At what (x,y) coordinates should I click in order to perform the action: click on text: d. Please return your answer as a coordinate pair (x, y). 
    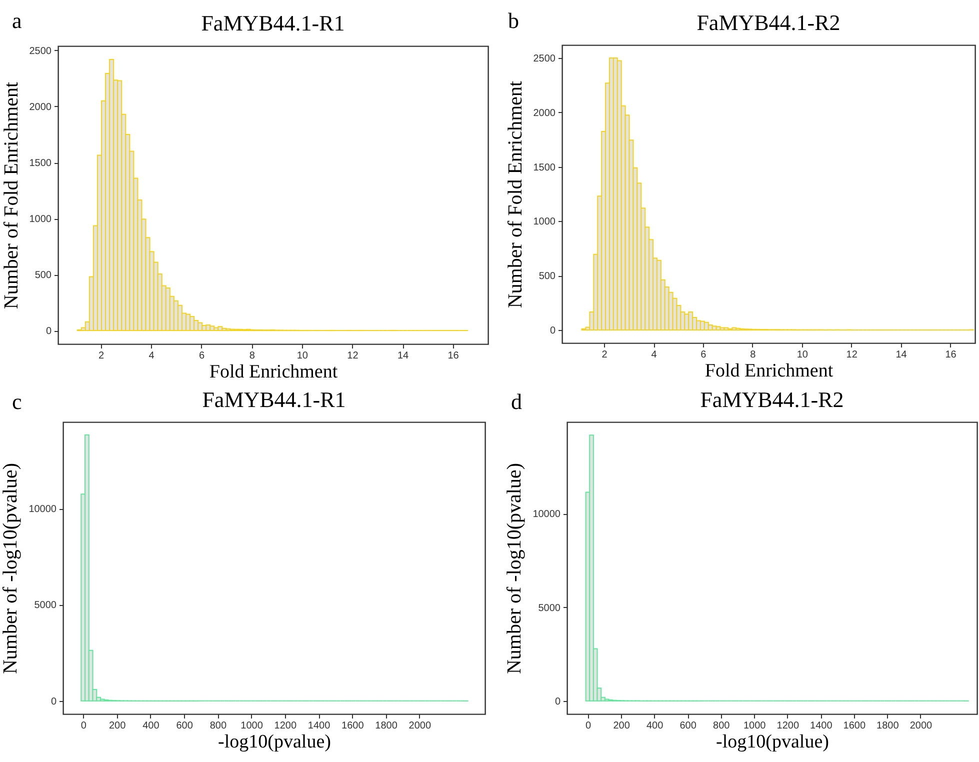
    Looking at the image, I should click on (516, 401).